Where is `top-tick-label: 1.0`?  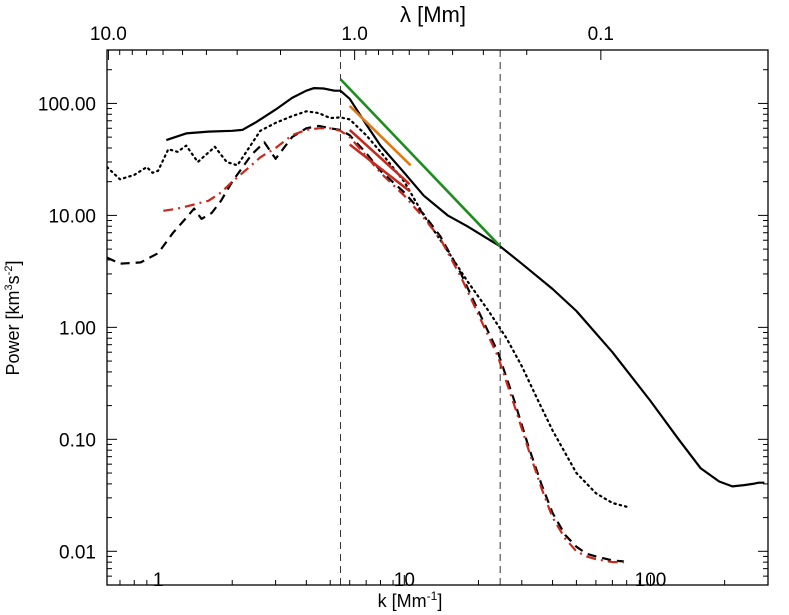 top-tick-label: 1.0 is located at coordinates (354, 34).